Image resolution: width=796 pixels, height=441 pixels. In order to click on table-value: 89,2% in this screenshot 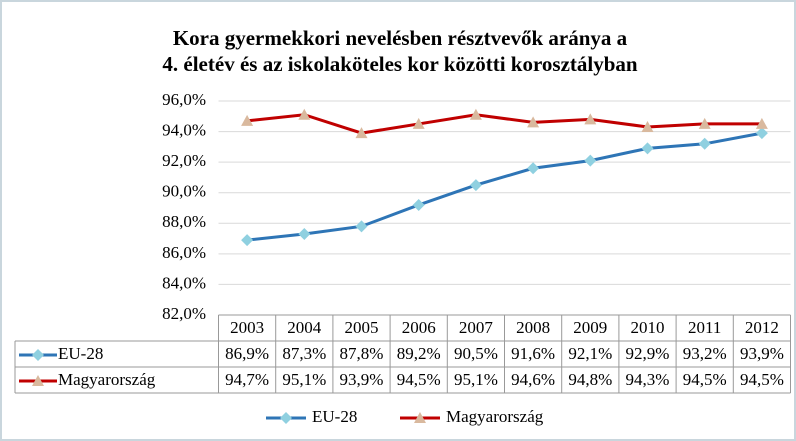, I will do `click(419, 353)`.